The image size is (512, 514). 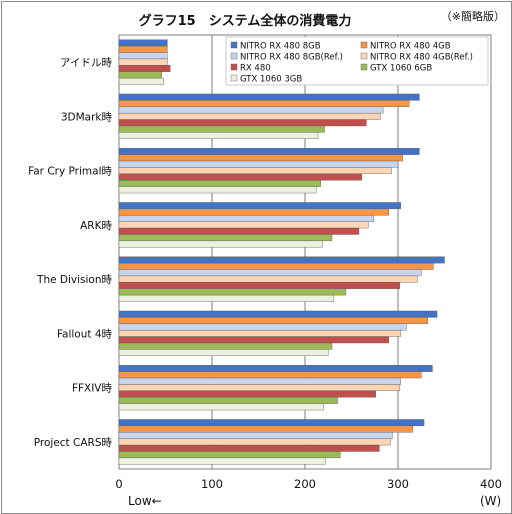 What do you see at coordinates (74, 280) in the screenshot?
I see `y-category-label: The Division時` at bounding box center [74, 280].